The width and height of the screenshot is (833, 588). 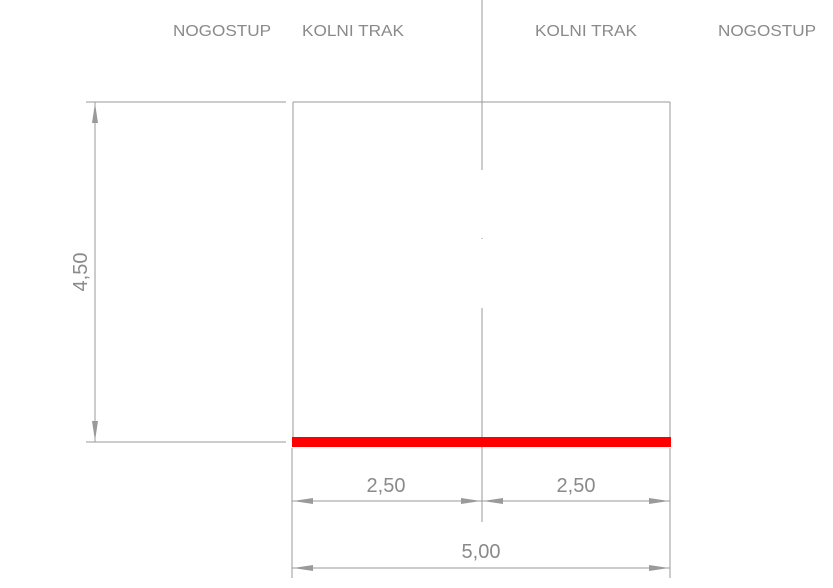 I want to click on arrow-up-icon, so click(x=95, y=113).